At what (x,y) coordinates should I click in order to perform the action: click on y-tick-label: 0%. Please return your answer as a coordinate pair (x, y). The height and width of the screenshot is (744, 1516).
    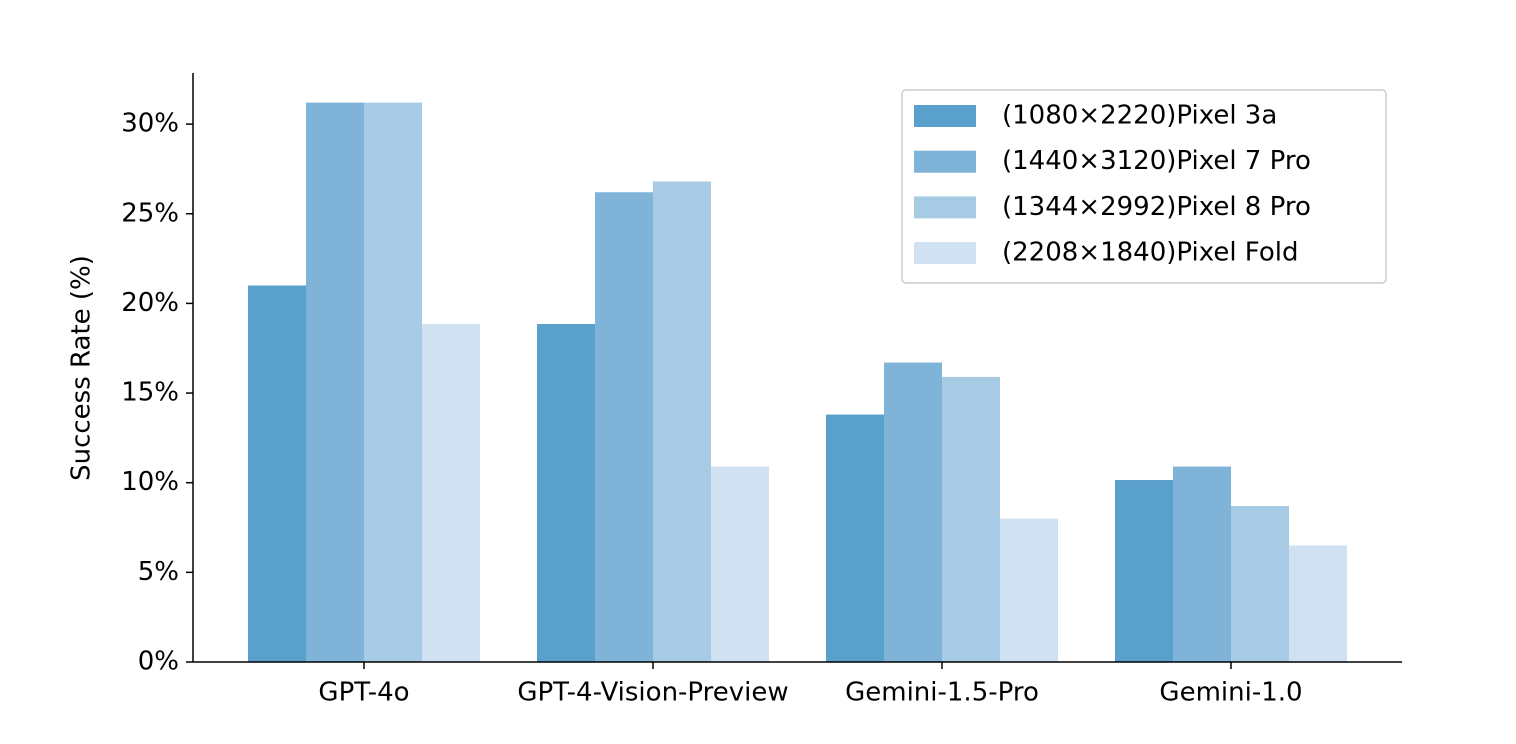
    Looking at the image, I should click on (158, 662).